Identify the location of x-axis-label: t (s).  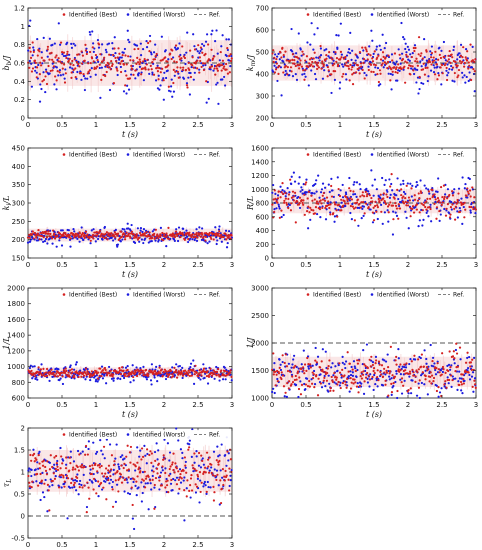
(130, 414).